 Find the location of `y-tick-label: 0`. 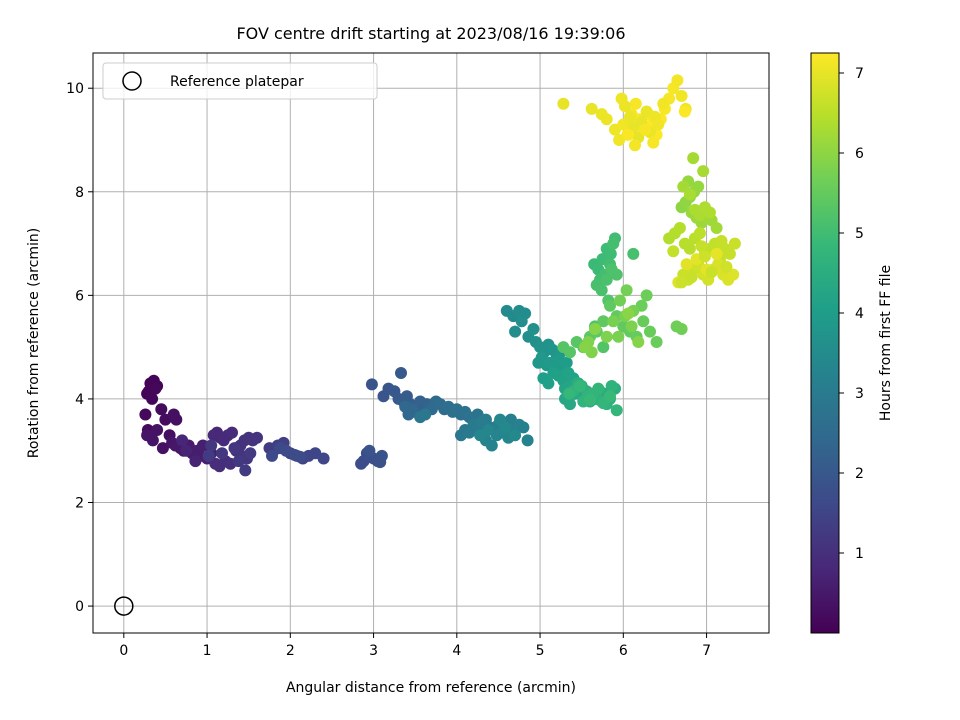

y-tick-label: 0 is located at coordinates (79, 607).